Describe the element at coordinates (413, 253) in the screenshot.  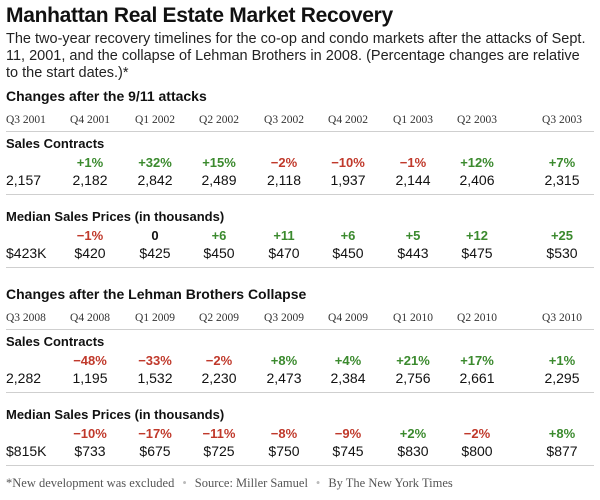
I see `metric-value: $443` at that location.